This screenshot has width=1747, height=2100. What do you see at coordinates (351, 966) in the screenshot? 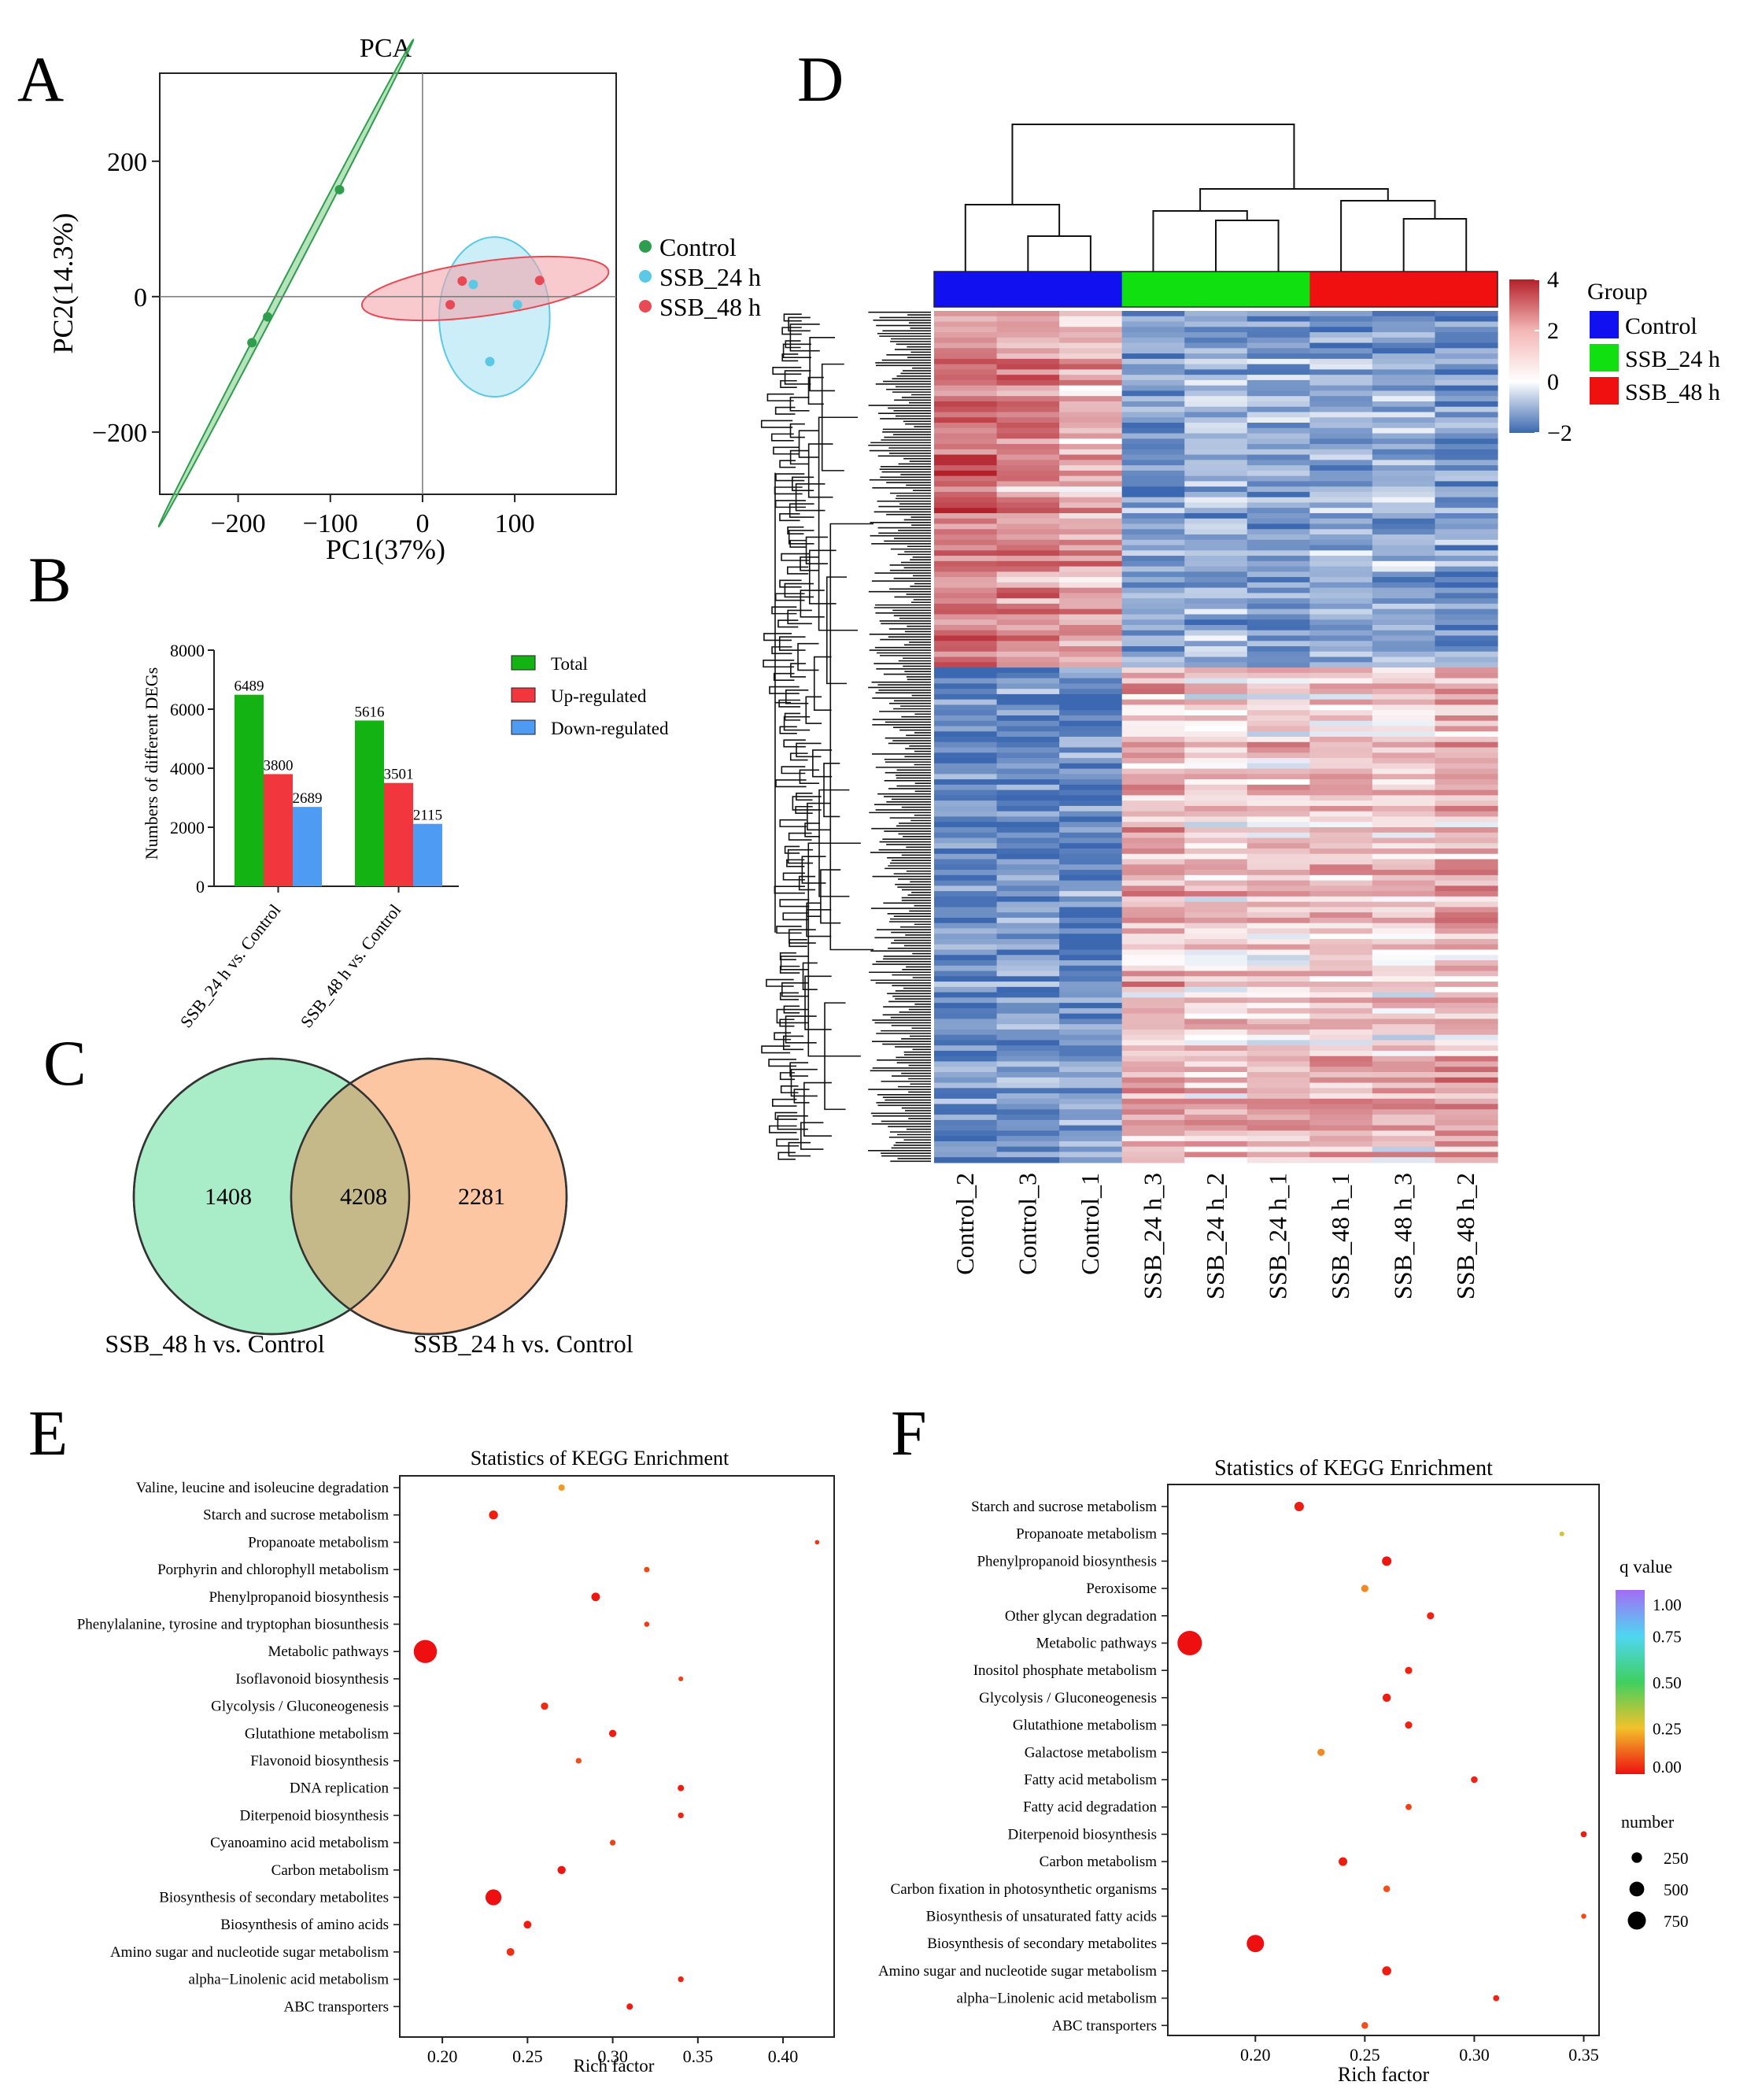
I see `bar-category-label-1: SSB_48 h vs. Control` at bounding box center [351, 966].